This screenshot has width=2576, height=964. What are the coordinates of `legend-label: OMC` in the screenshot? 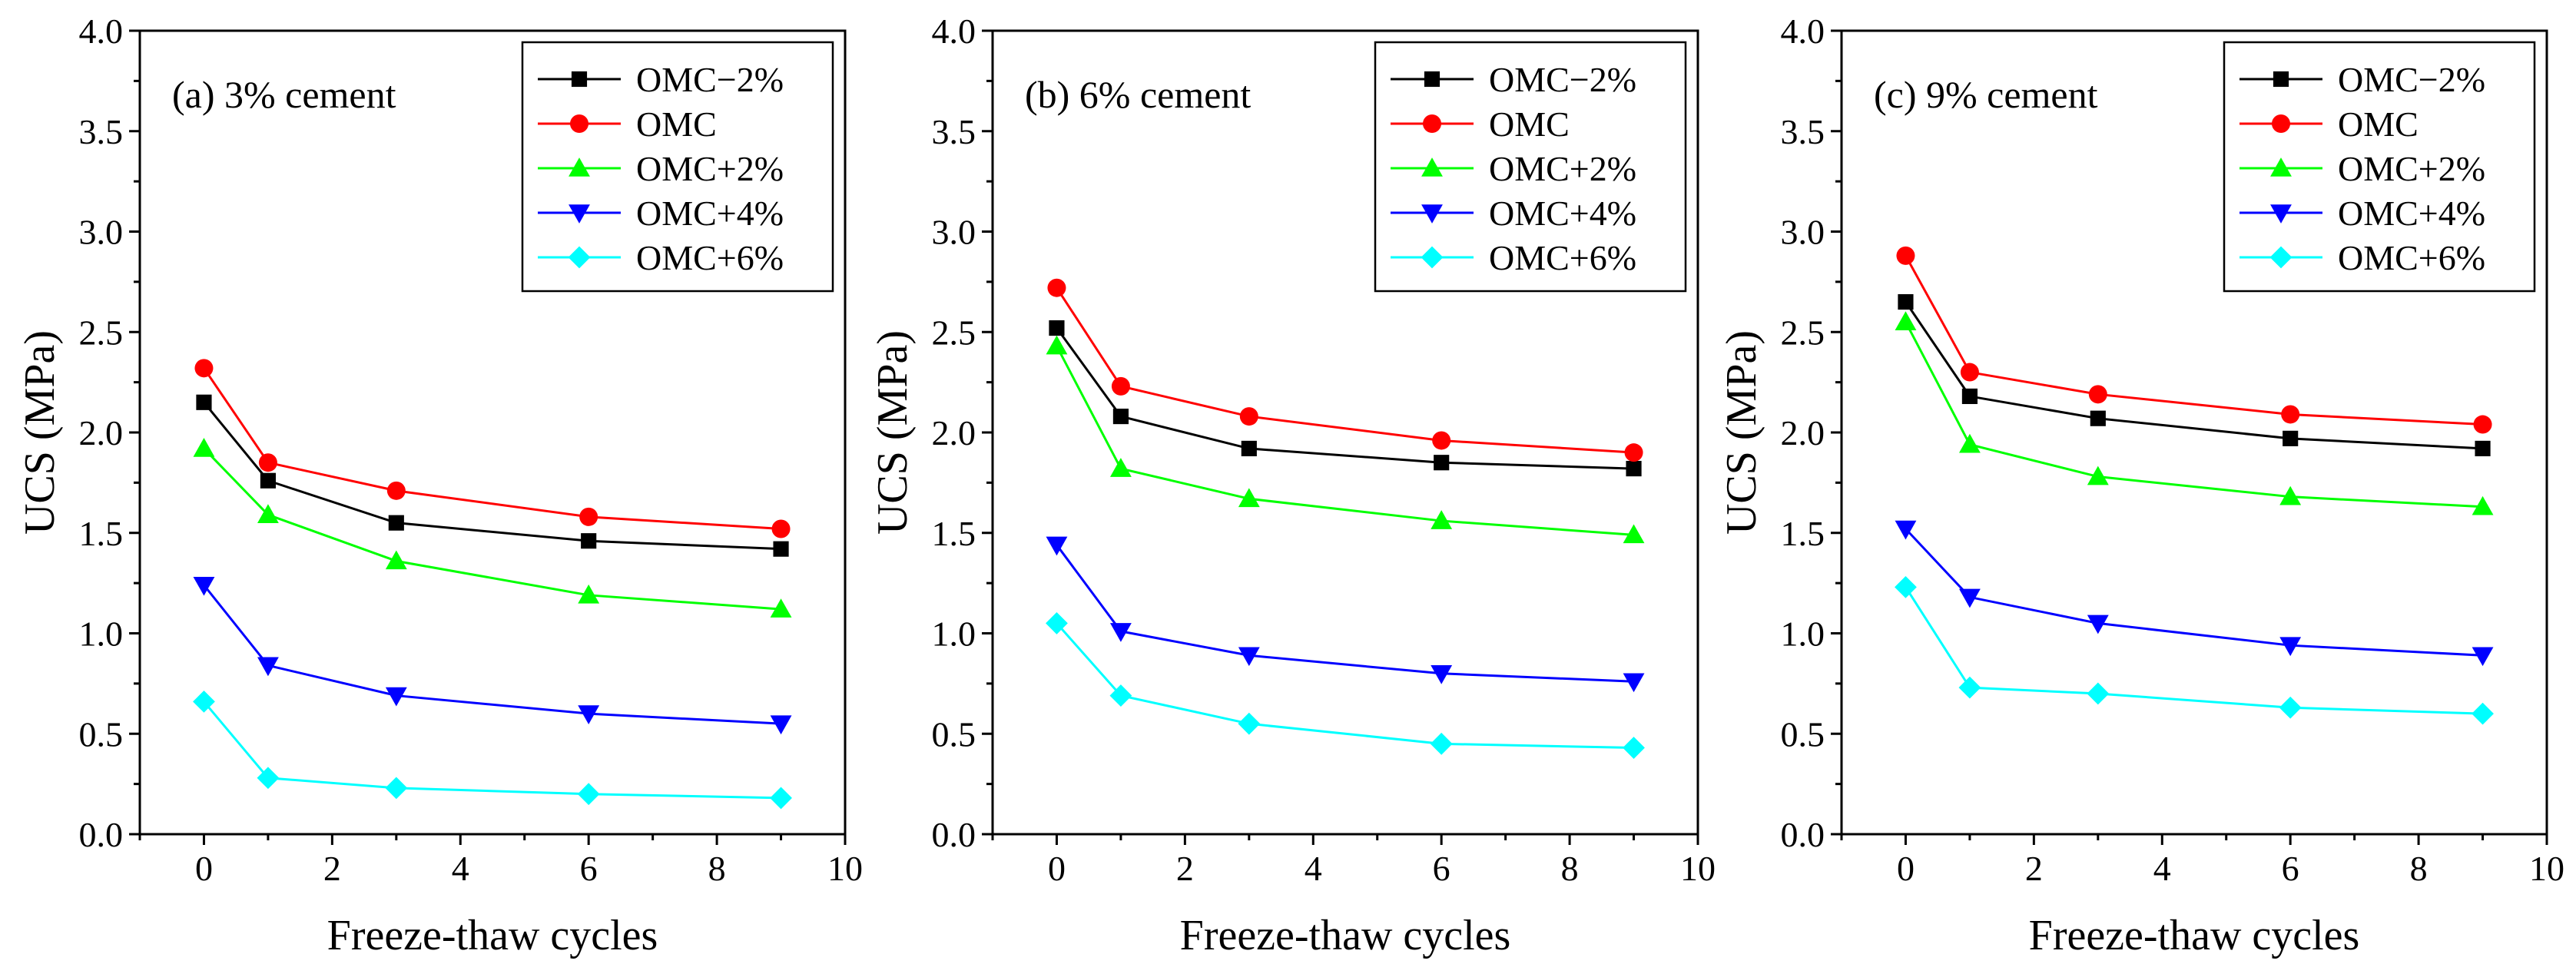 It's located at (676, 124).